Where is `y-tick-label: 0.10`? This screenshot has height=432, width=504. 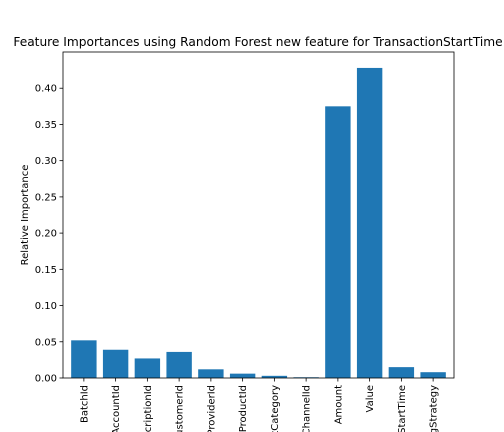 y-tick-label: 0.10 is located at coordinates (46, 306).